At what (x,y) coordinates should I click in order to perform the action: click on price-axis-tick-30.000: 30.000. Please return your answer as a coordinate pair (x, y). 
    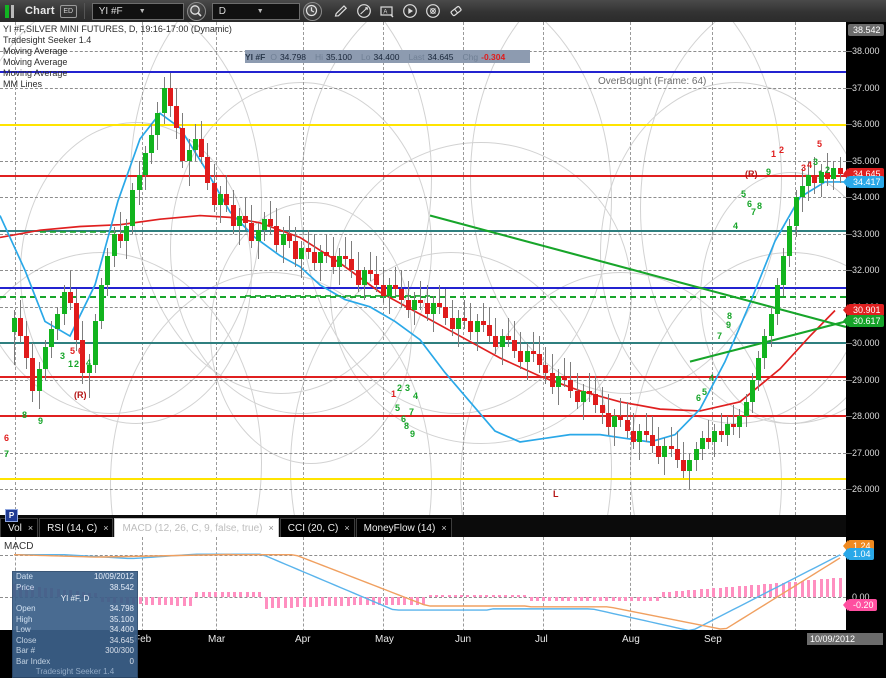
    Looking at the image, I should click on (866, 343).